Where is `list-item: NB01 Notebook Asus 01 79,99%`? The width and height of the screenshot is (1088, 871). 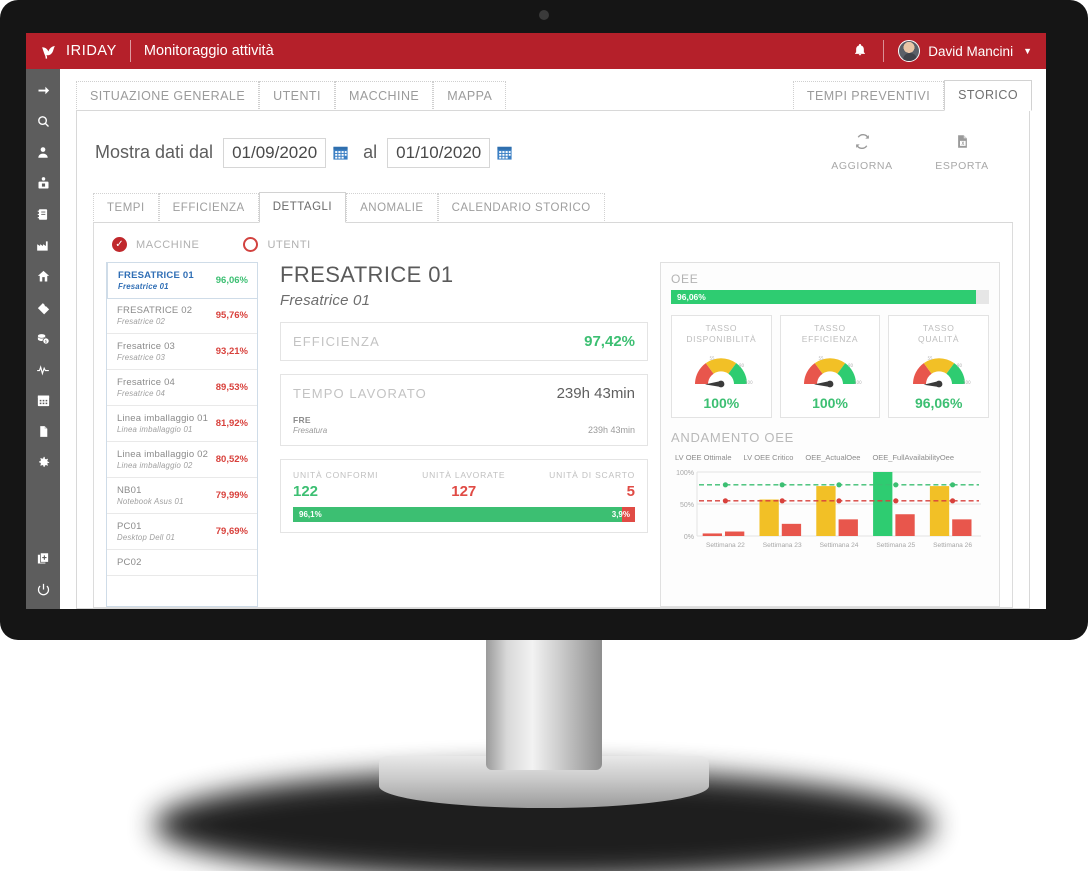
list-item: NB01 Notebook Asus 01 79,99% is located at coordinates (182, 496).